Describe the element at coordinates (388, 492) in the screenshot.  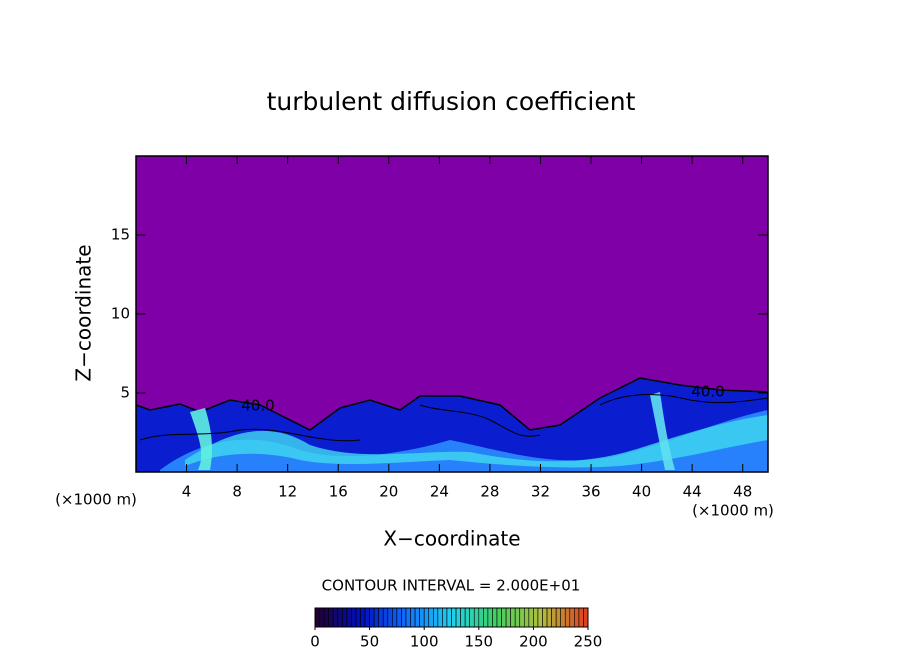
I see `x-tick-label: 20` at that location.